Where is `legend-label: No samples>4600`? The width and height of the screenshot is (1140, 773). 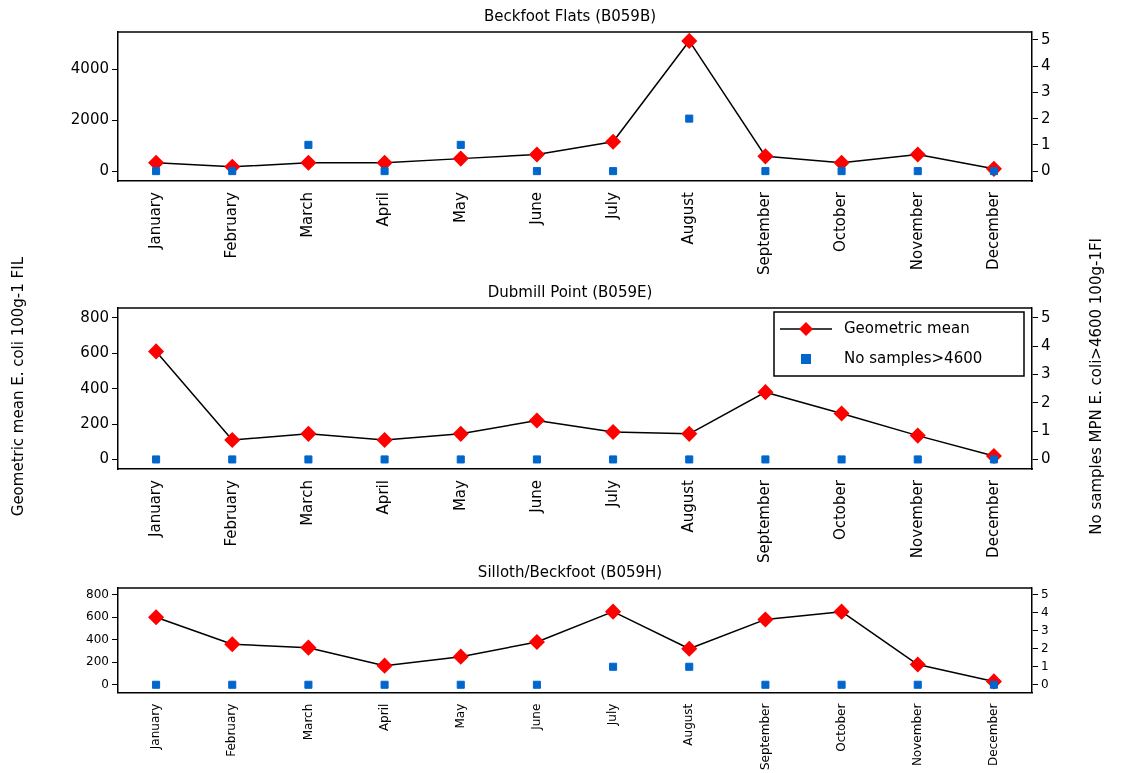 legend-label: No samples>4600 is located at coordinates (913, 357).